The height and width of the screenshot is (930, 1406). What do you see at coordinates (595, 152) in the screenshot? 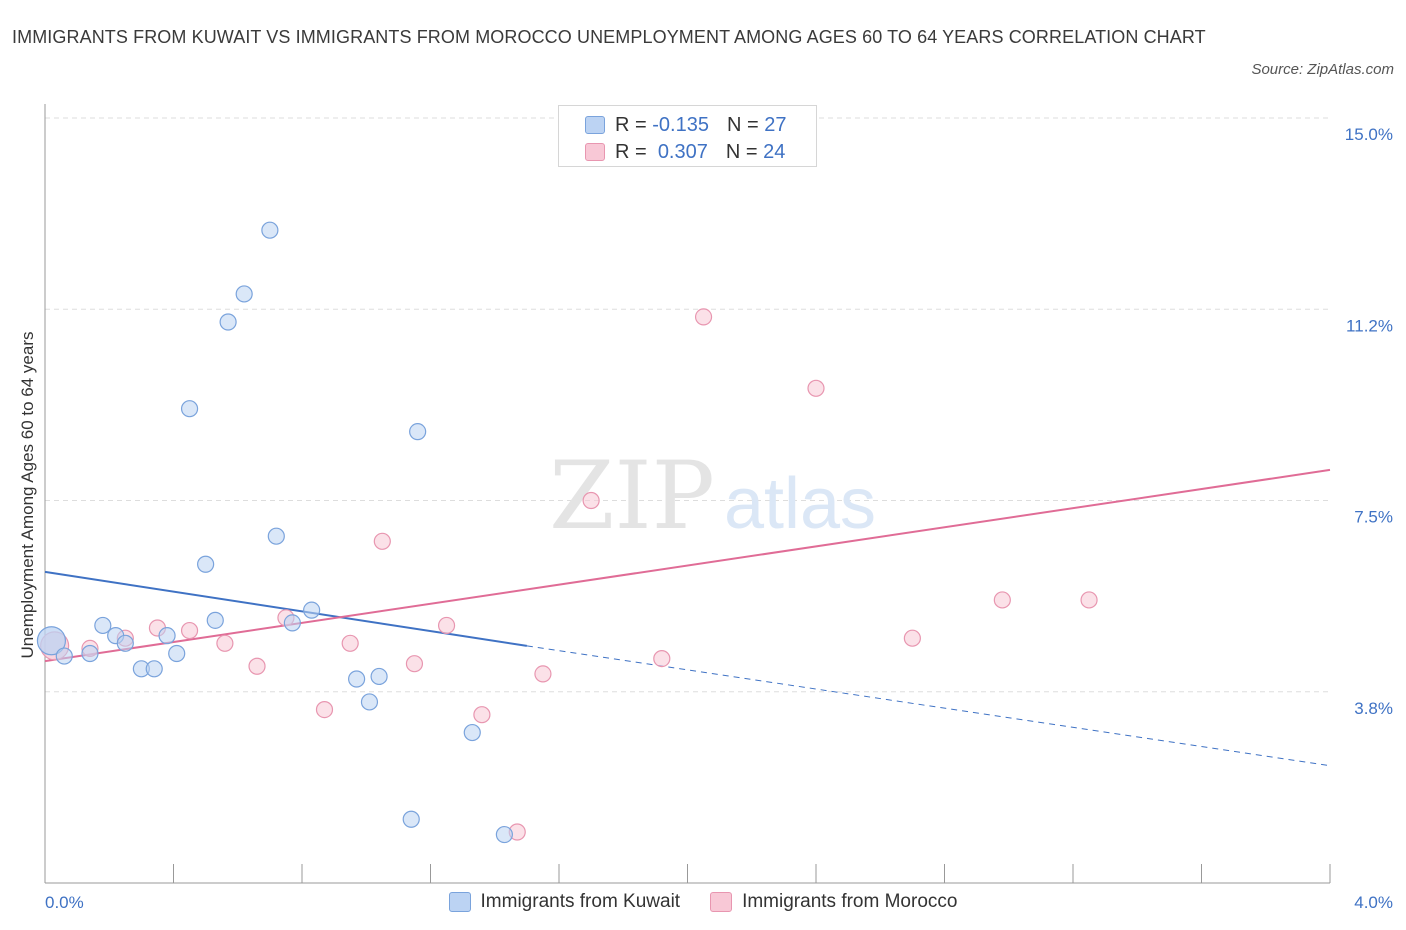
I see `legend-swatch-morocco` at bounding box center [595, 152].